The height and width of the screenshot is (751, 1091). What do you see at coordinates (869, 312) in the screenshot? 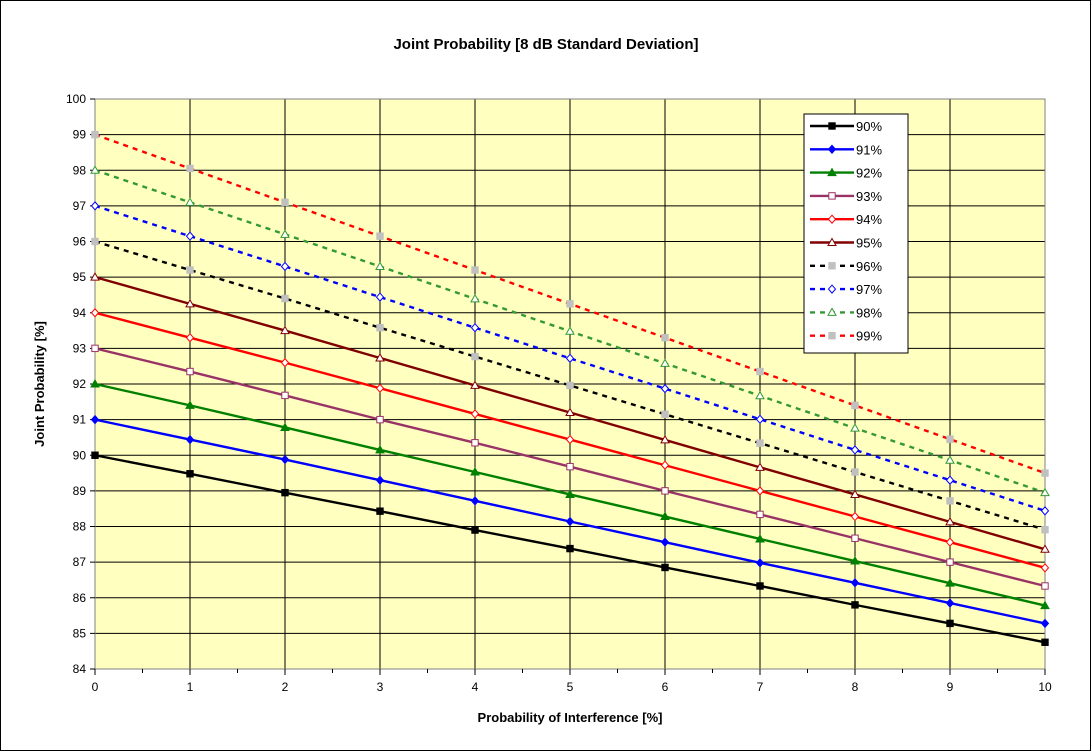
I see `legend-label: 98%` at bounding box center [869, 312].